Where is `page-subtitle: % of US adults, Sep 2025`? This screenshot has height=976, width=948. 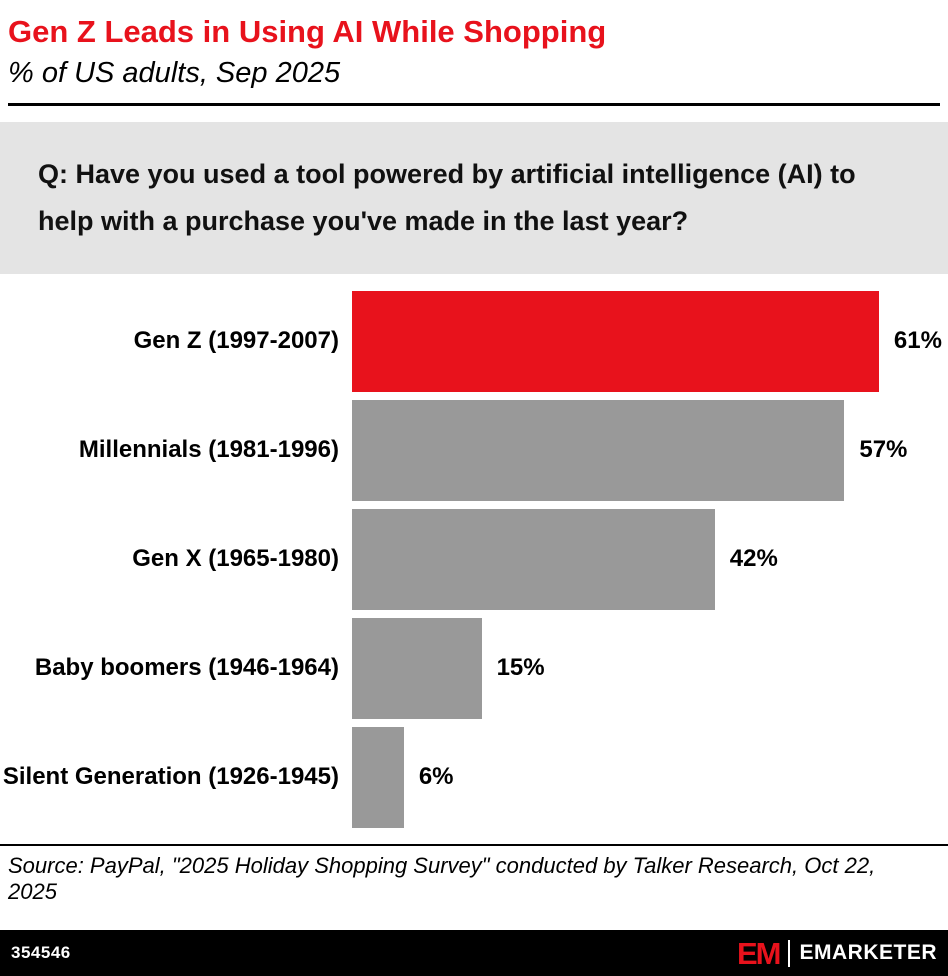 page-subtitle: % of US adults, Sep 2025 is located at coordinates (174, 72).